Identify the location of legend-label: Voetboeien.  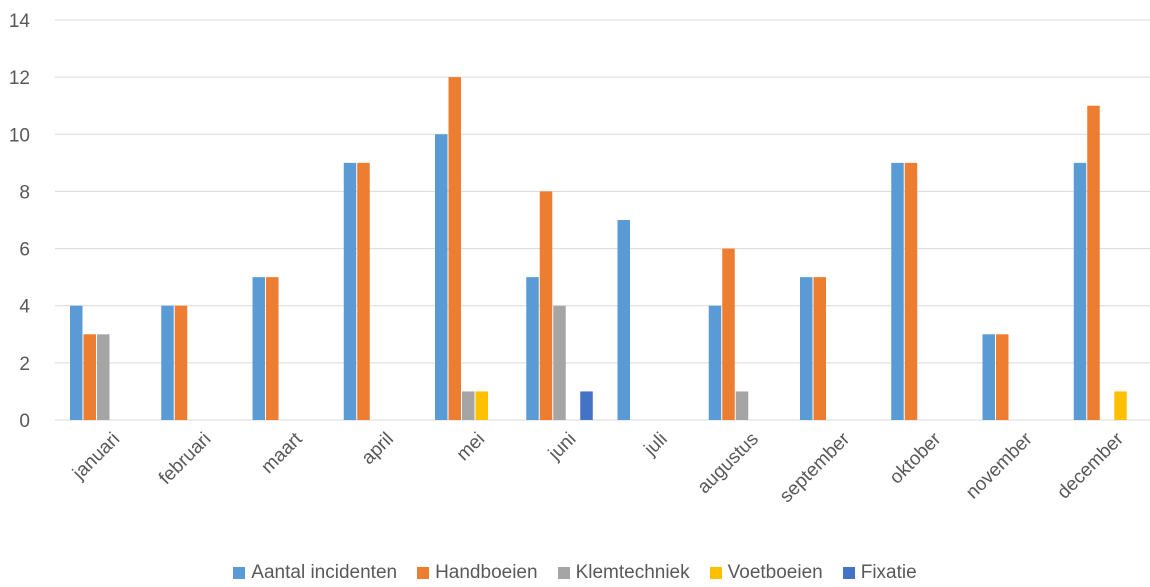
(775, 572).